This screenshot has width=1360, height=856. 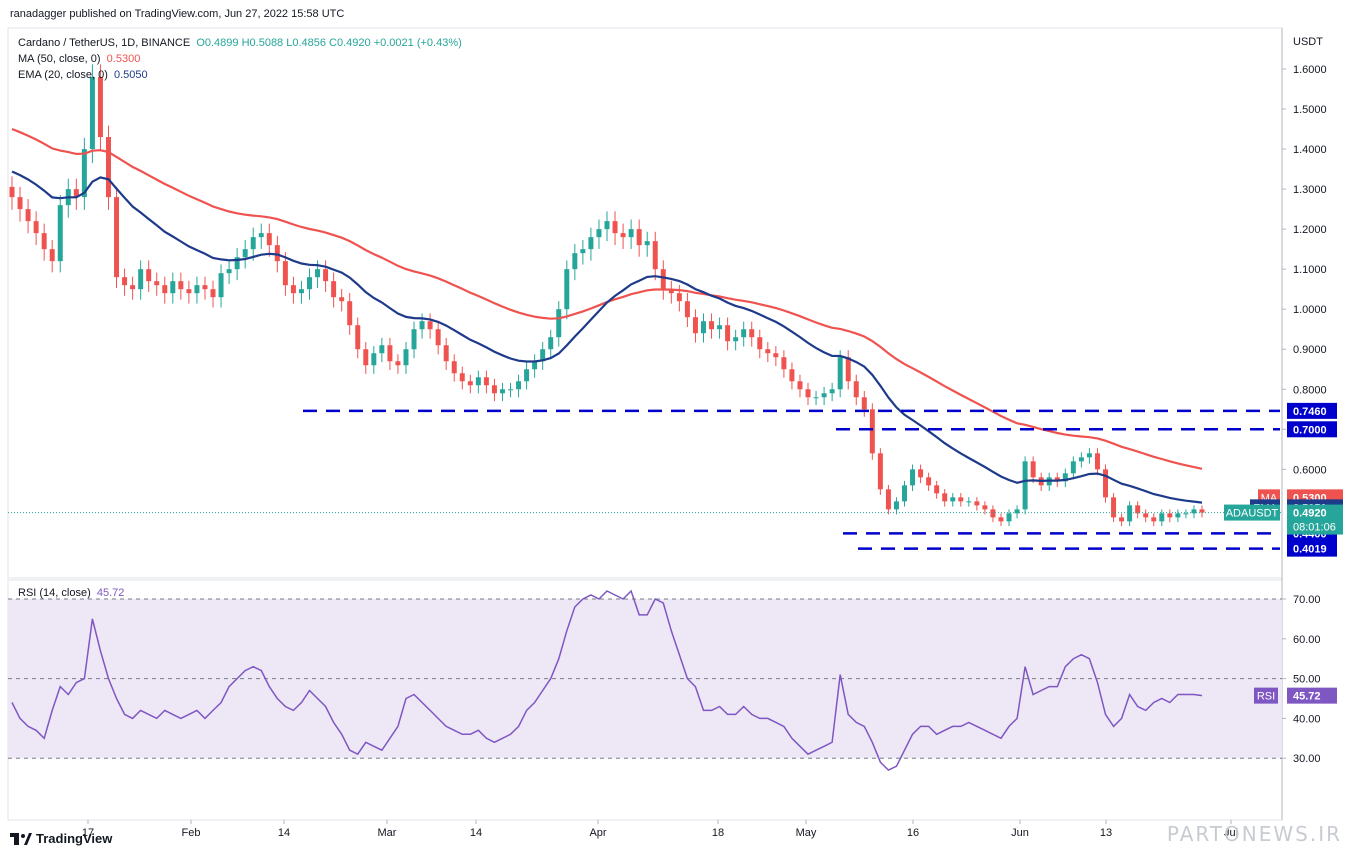 What do you see at coordinates (718, 833) in the screenshot?
I see `x-tick-label: 18` at bounding box center [718, 833].